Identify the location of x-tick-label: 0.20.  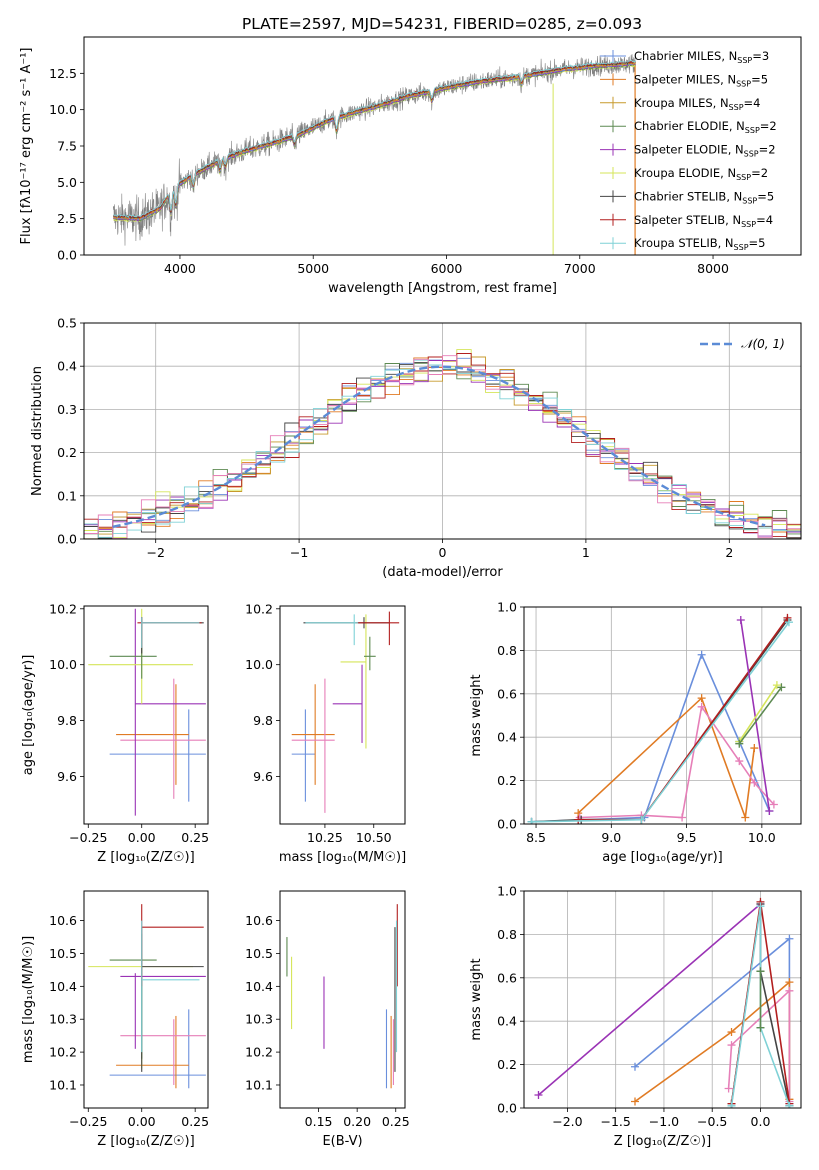
(357, 1121).